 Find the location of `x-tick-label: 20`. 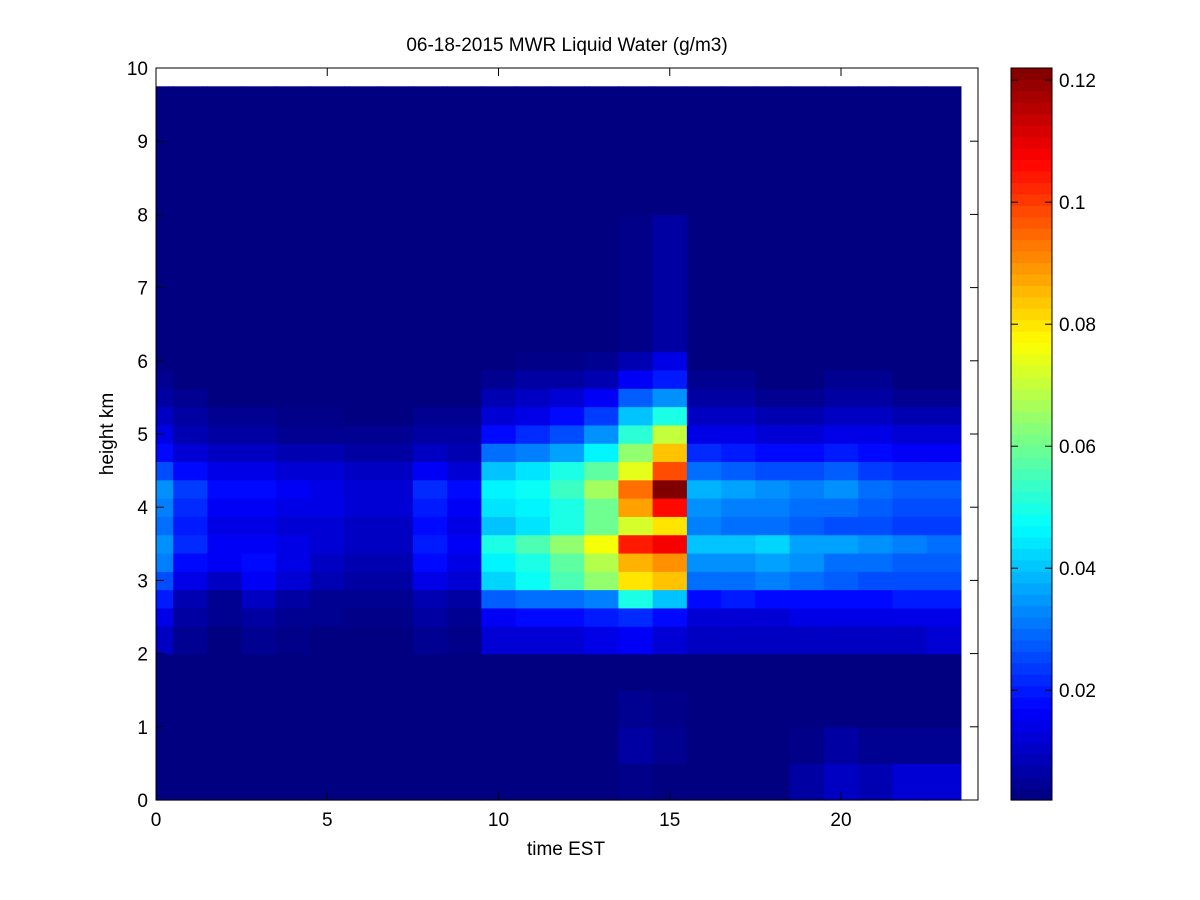

x-tick-label: 20 is located at coordinates (840, 820).